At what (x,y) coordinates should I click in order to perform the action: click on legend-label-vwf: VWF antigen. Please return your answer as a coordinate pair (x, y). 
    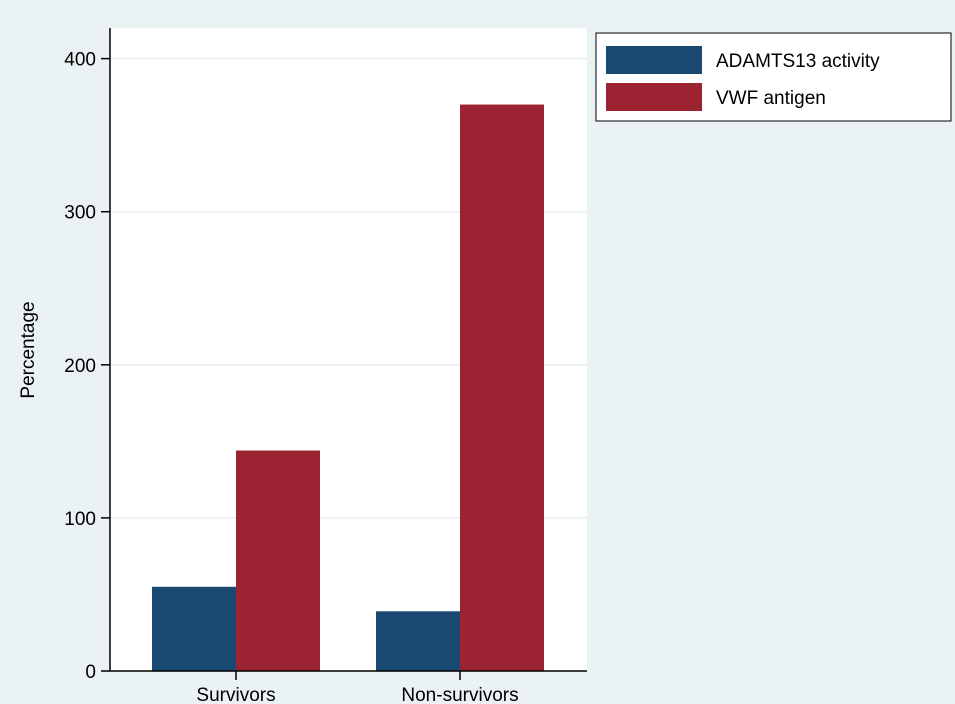
    Looking at the image, I should click on (771, 98).